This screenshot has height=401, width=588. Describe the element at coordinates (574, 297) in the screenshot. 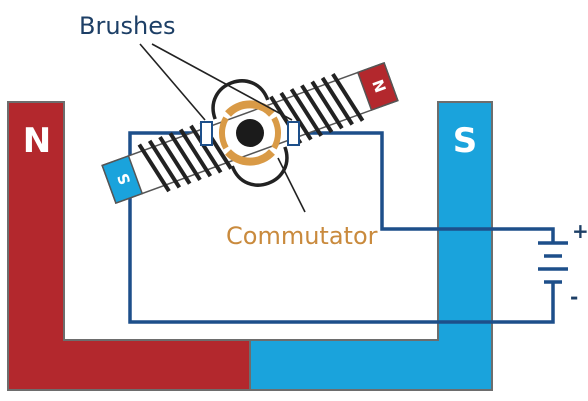

I see `battery-minus-label: -` at that location.